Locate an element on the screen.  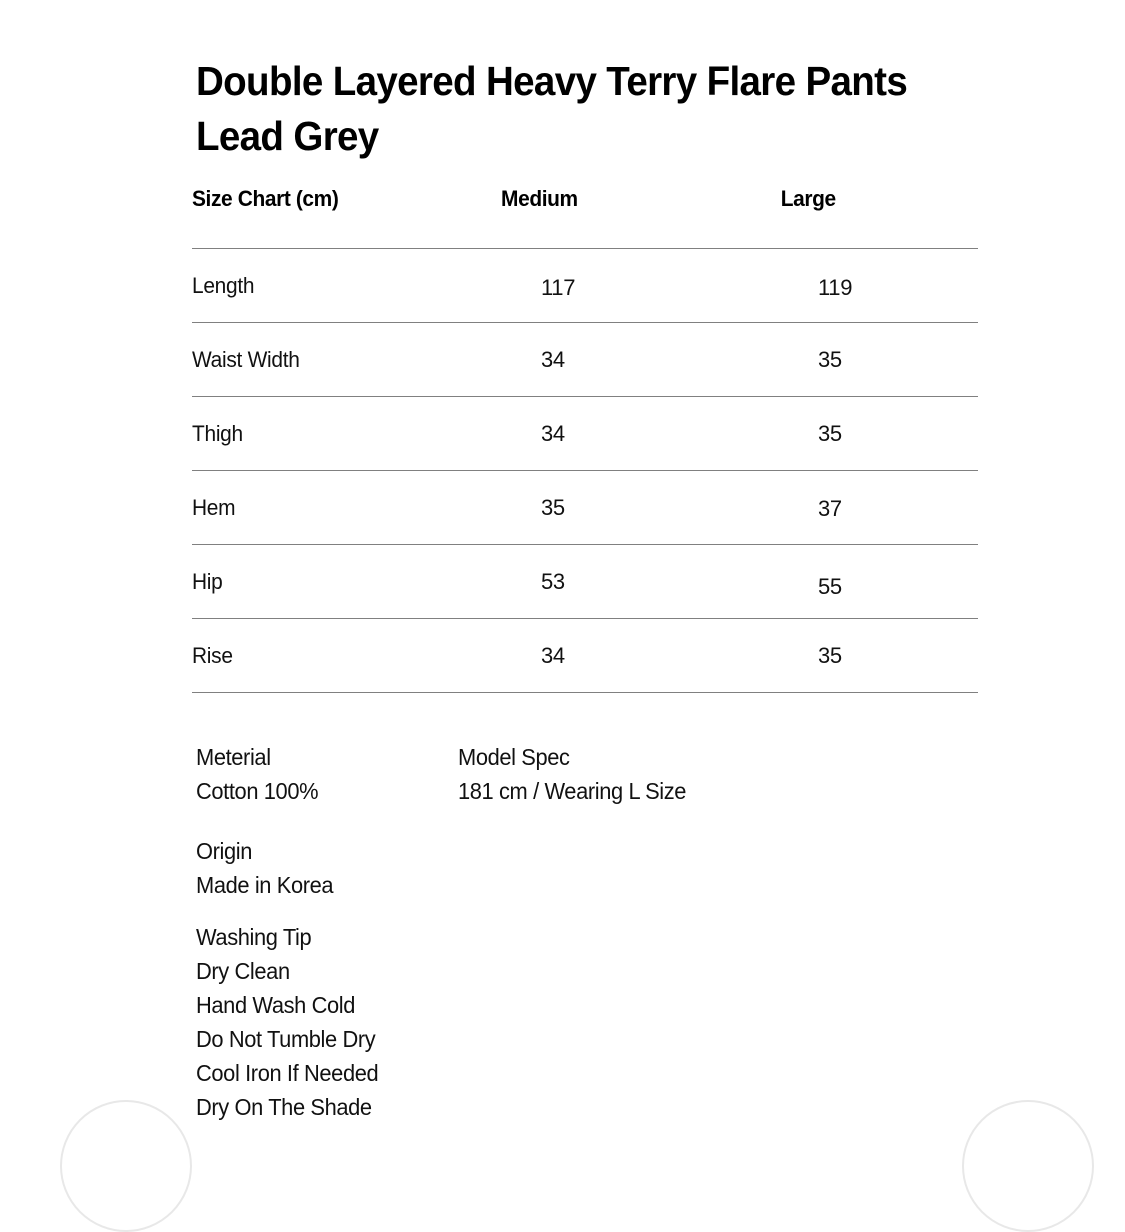
row-large-hem: 37 is located at coordinates (830, 508).